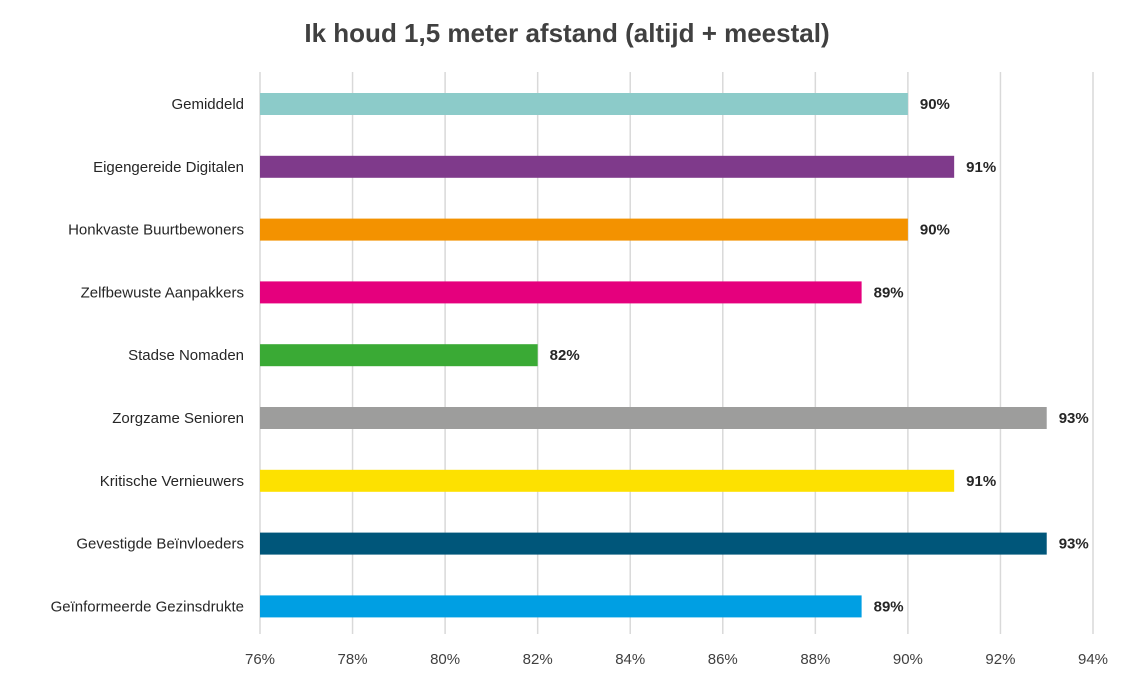  I want to click on x-axis-tick-labels: 76% 78% 80% 82% 84% 86% 88% 90% 92% 94%, so click(676, 659).